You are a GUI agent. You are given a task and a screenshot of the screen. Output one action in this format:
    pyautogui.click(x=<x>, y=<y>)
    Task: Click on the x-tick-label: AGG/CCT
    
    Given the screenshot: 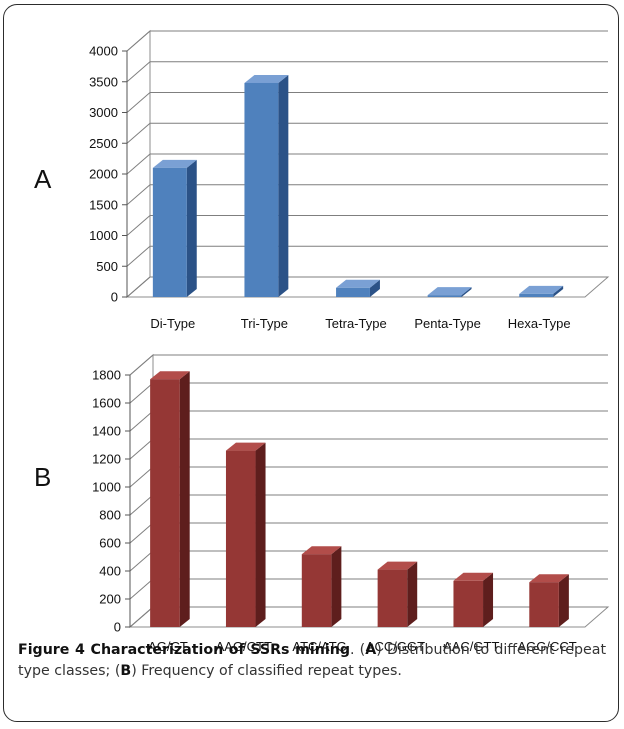 What is the action you would take?
    pyautogui.click(x=546, y=646)
    